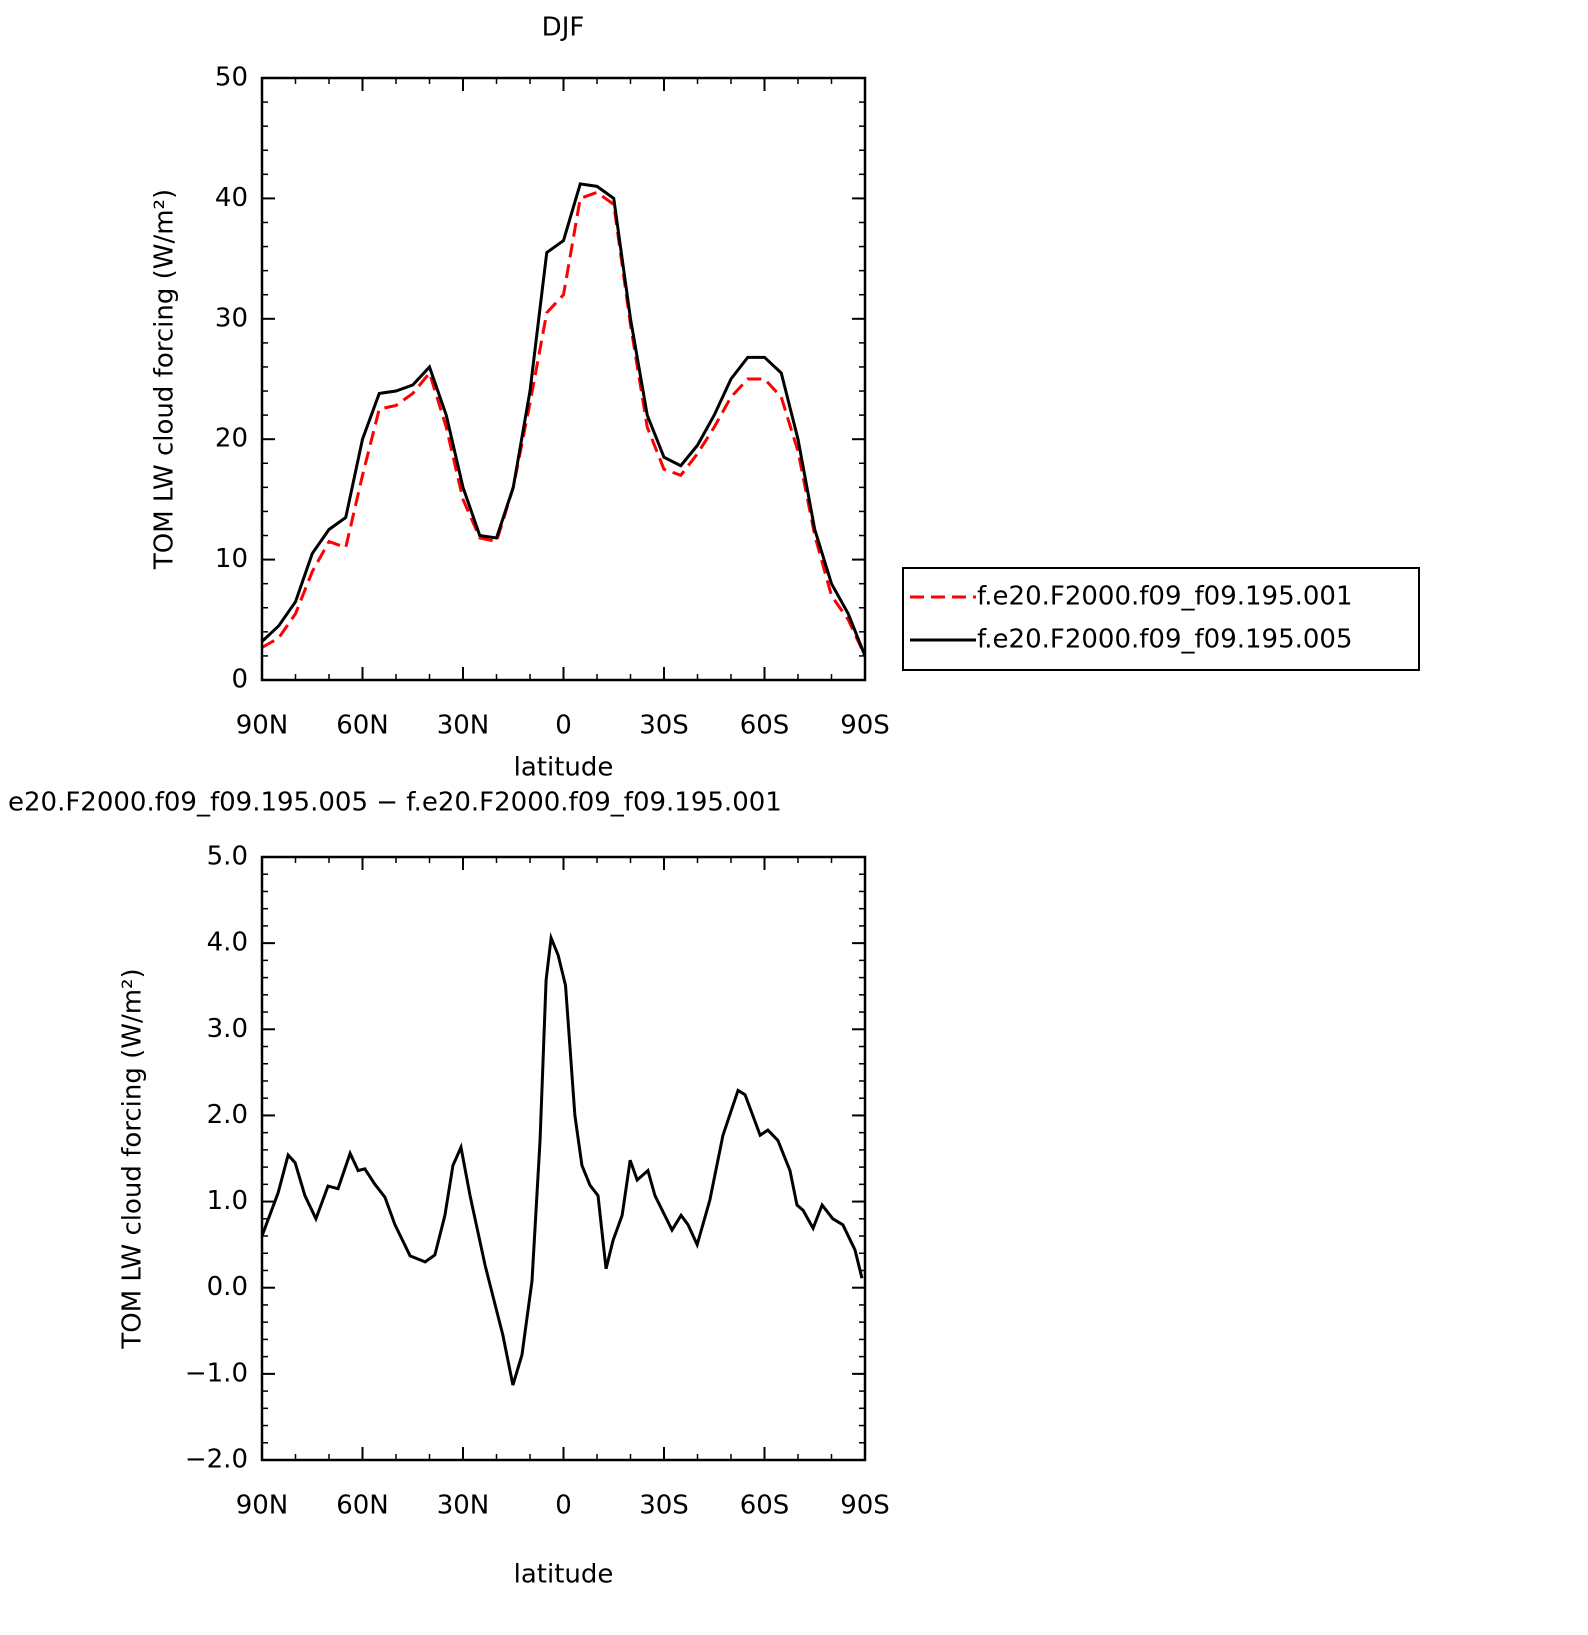 The height and width of the screenshot is (1635, 1588). Describe the element at coordinates (1165, 640) in the screenshot. I see `legend-label: f.e20.F2000.f09_f09.195.005` at that location.